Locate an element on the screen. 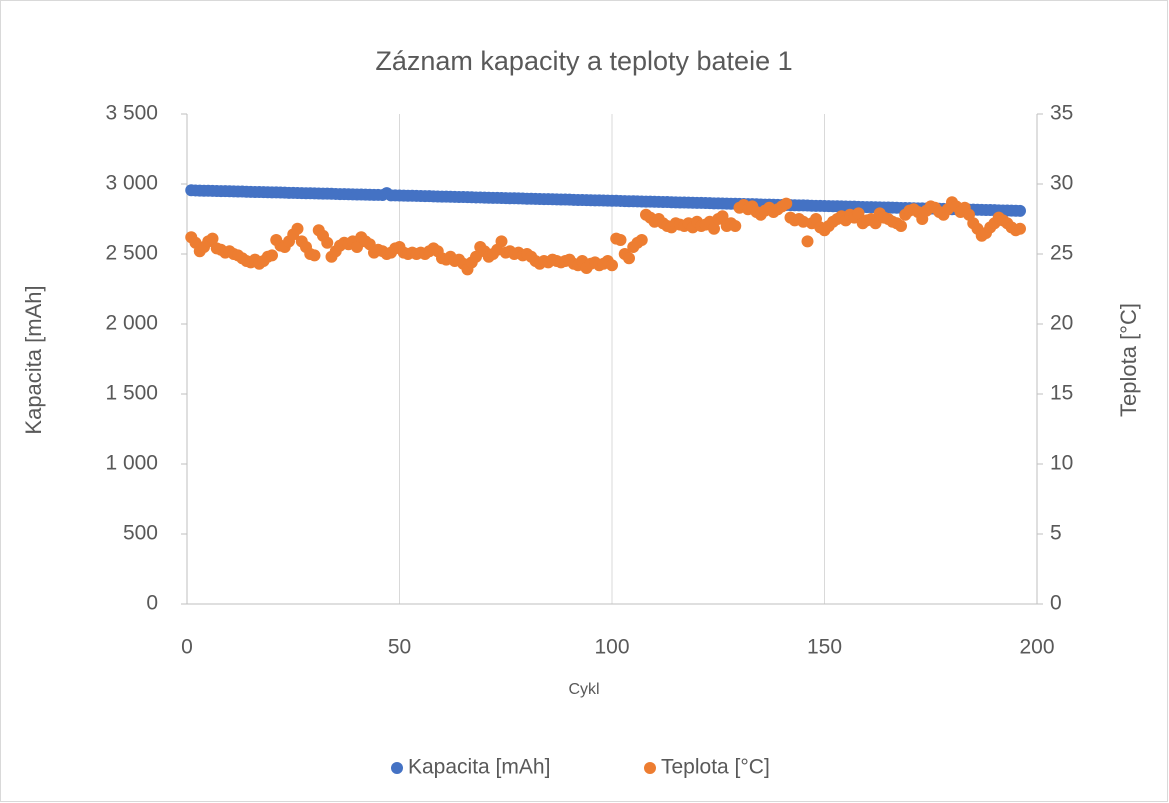 The height and width of the screenshot is (803, 1169). x-tick-label: 150 is located at coordinates (824, 647).